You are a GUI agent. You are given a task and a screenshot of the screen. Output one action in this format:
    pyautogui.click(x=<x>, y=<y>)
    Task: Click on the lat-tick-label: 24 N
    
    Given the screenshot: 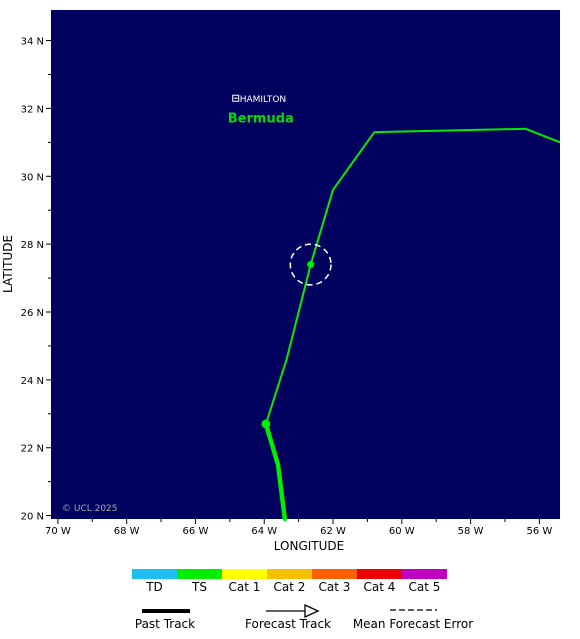 What is the action you would take?
    pyautogui.click(x=32, y=381)
    